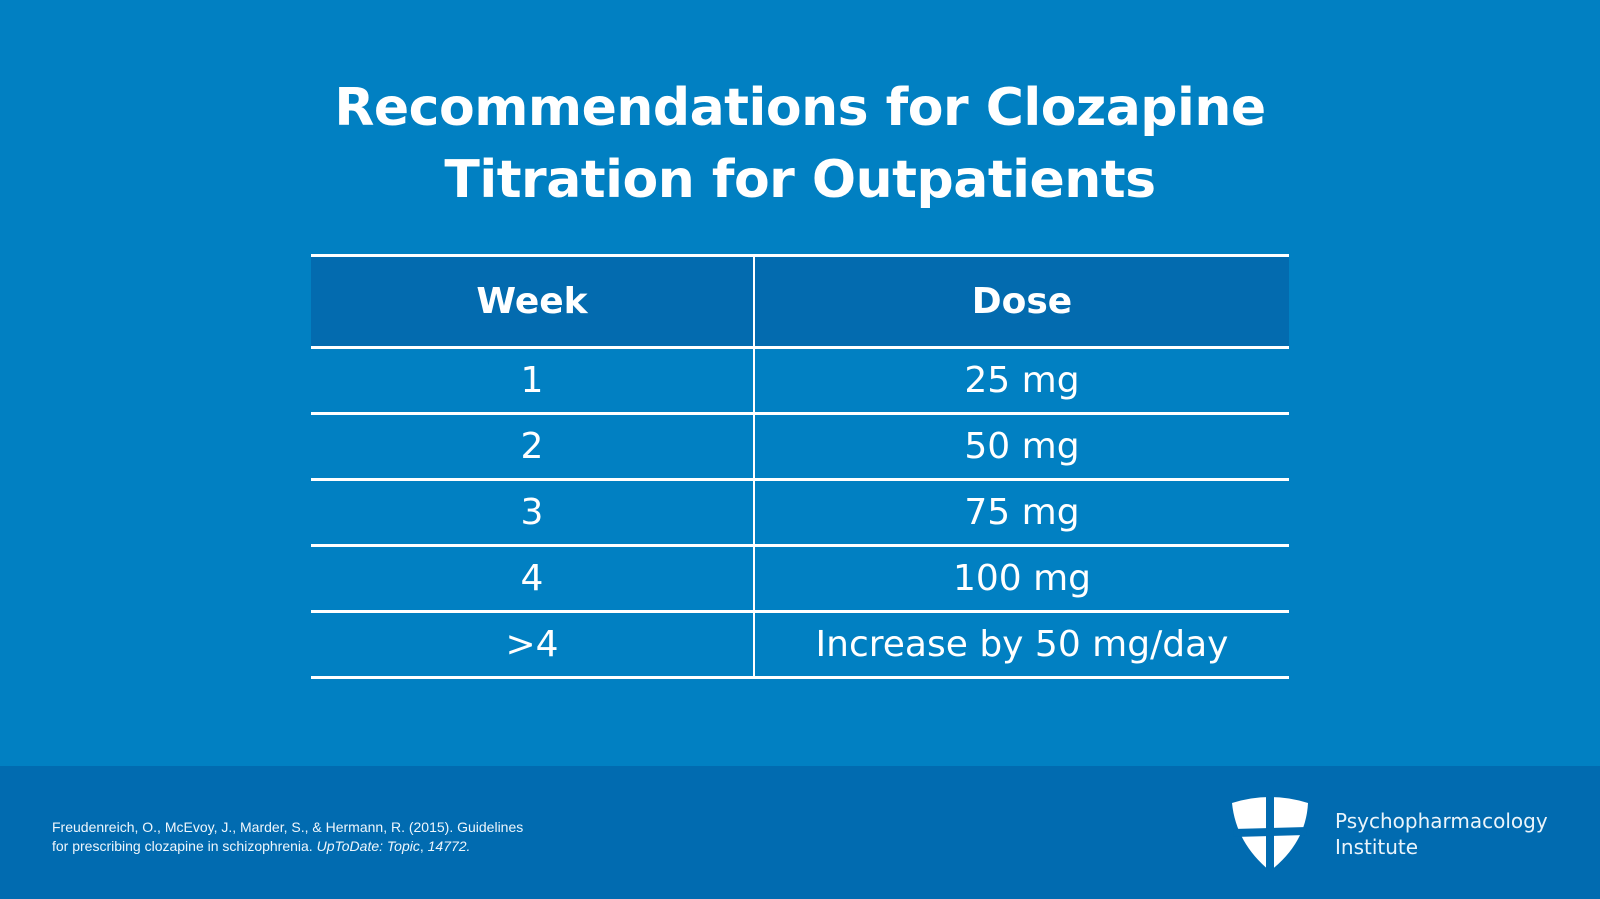 Image resolution: width=1600 pixels, height=899 pixels. What do you see at coordinates (1021, 578) in the screenshot?
I see `dose-cell: 100 mg` at bounding box center [1021, 578].